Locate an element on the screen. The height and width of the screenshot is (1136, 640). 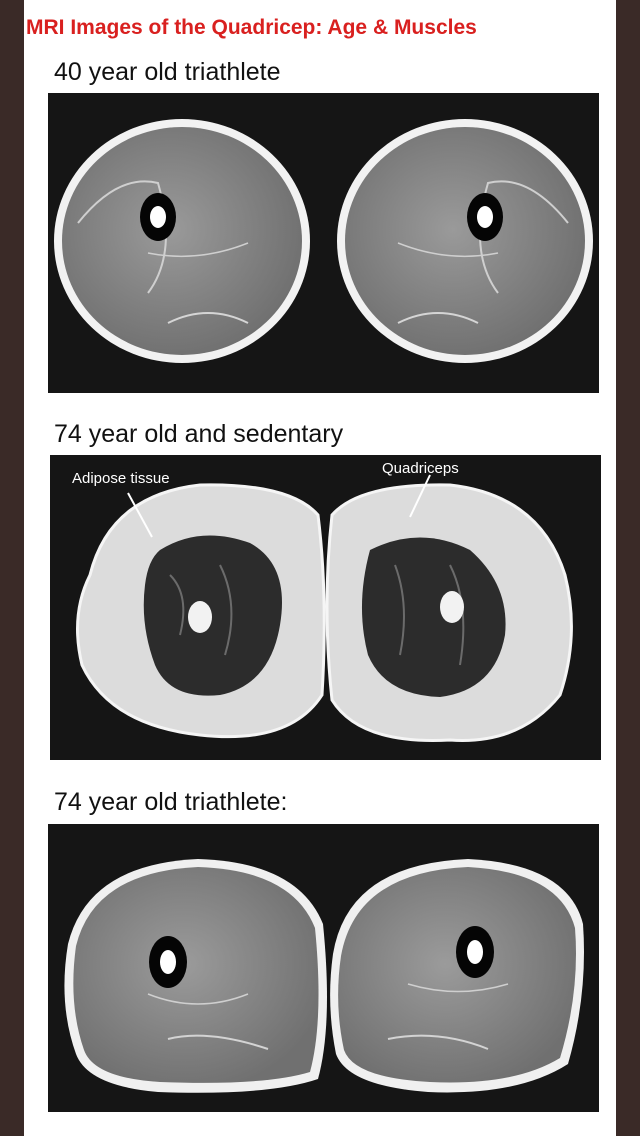
caption-74-triathlete: 74 year old triathlete: is located at coordinates (170, 802).